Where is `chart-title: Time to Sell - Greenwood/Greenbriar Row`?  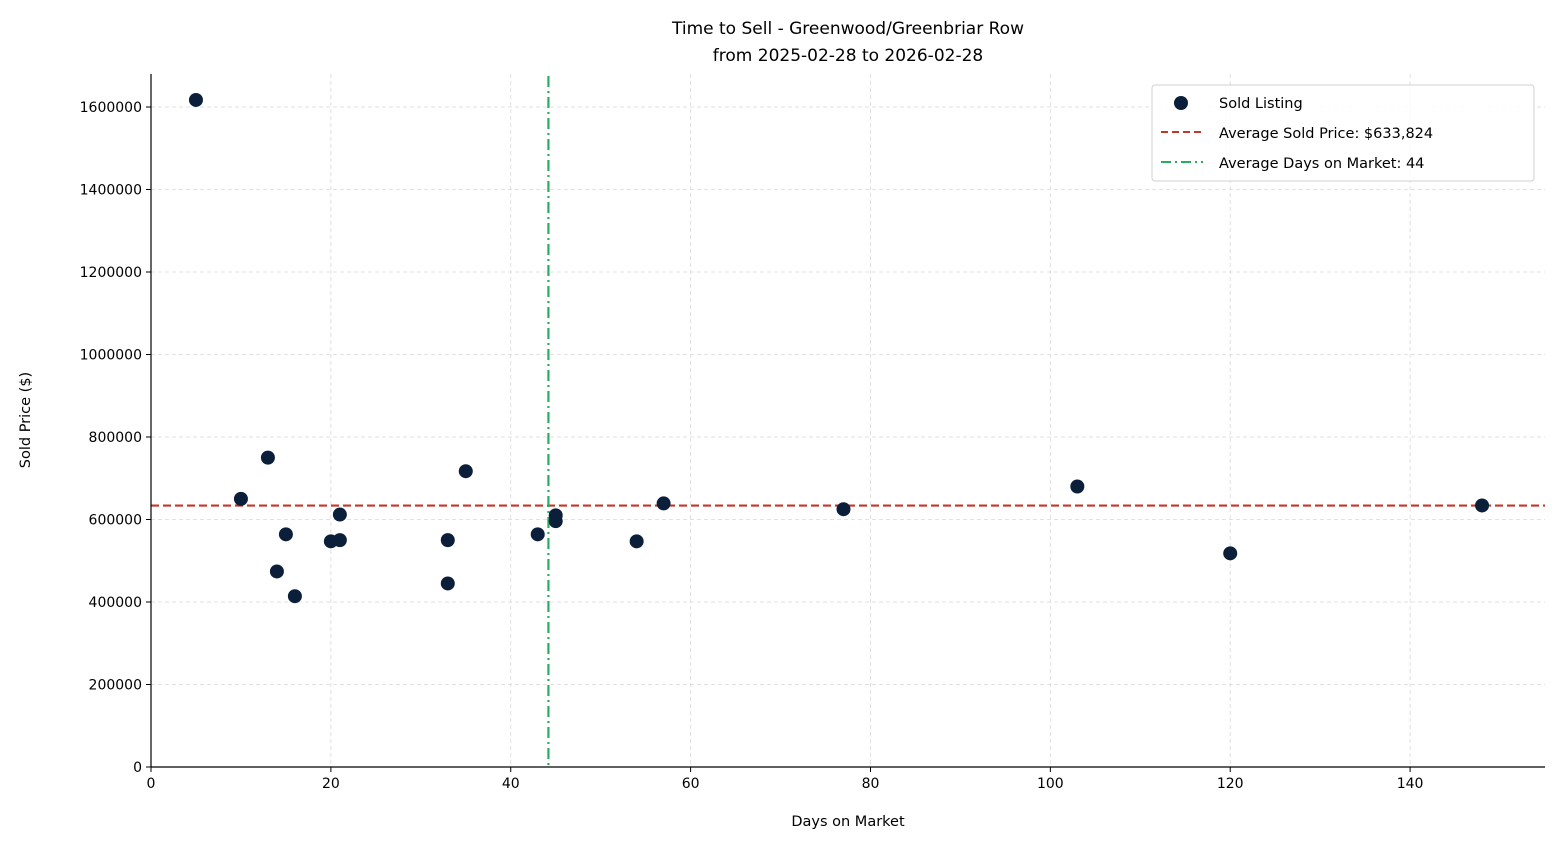
chart-title: Time to Sell - Greenwood/Greenbriar Row is located at coordinates (847, 29).